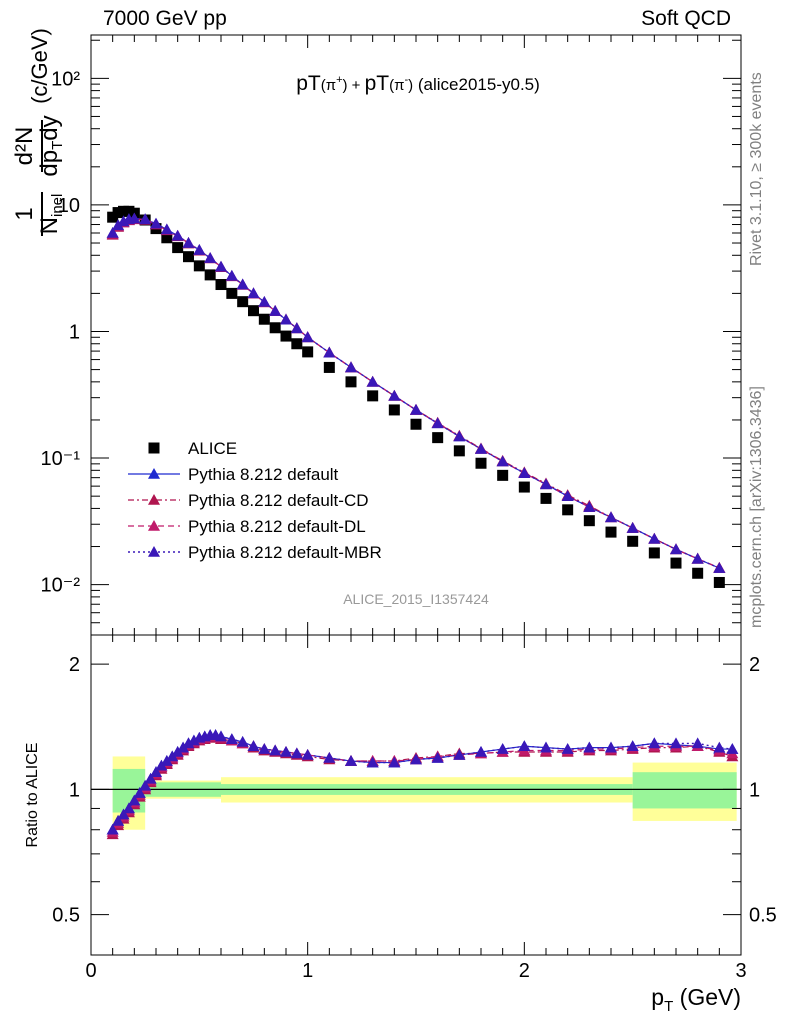  Describe the element at coordinates (154, 473) in the screenshot. I see `legend-marker` at that location.